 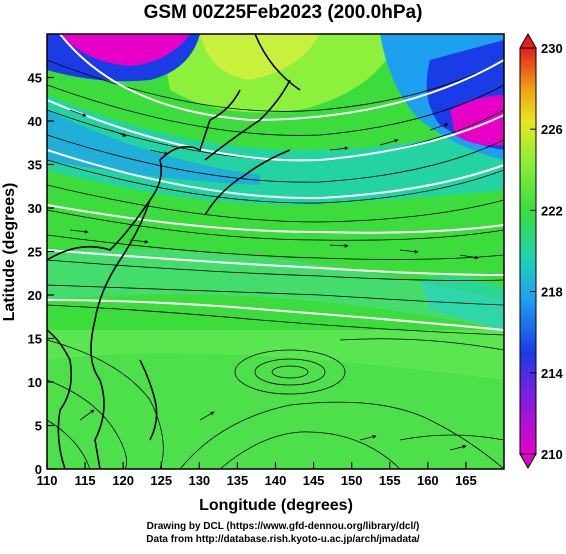 What do you see at coordinates (528, 40) in the screenshot?
I see `colorbar-top-arrow` at bounding box center [528, 40].